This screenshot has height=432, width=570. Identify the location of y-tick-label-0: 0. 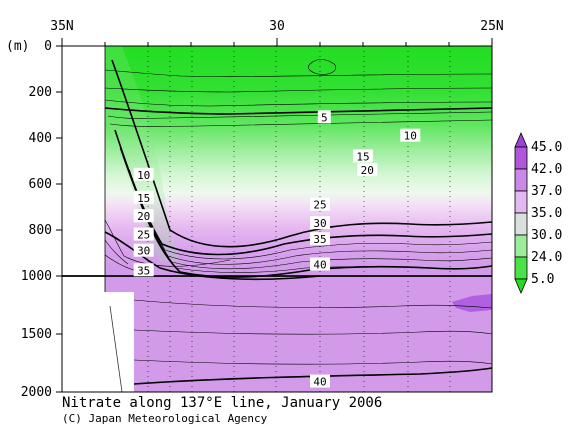
(48, 46).